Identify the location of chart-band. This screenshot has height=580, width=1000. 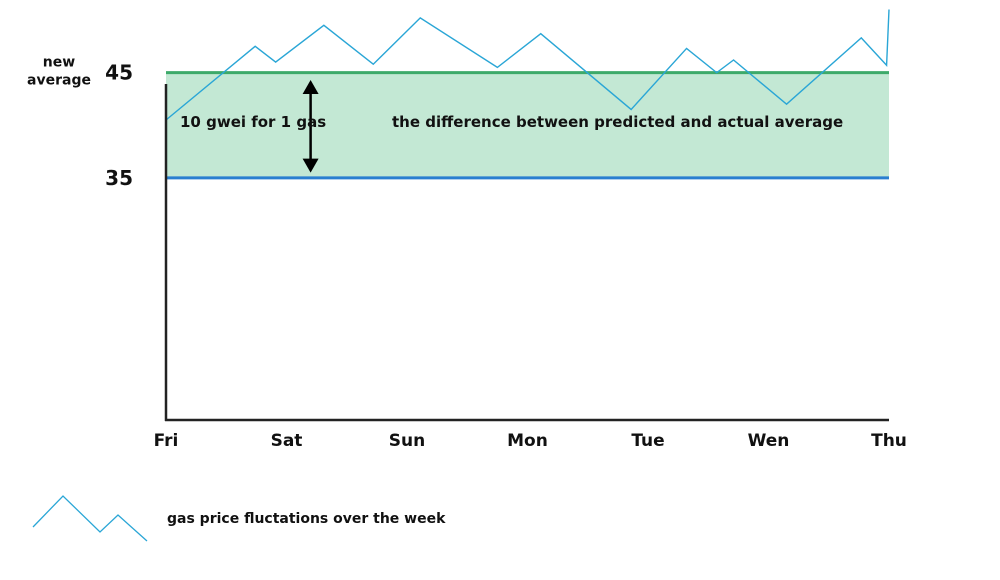
(527, 125).